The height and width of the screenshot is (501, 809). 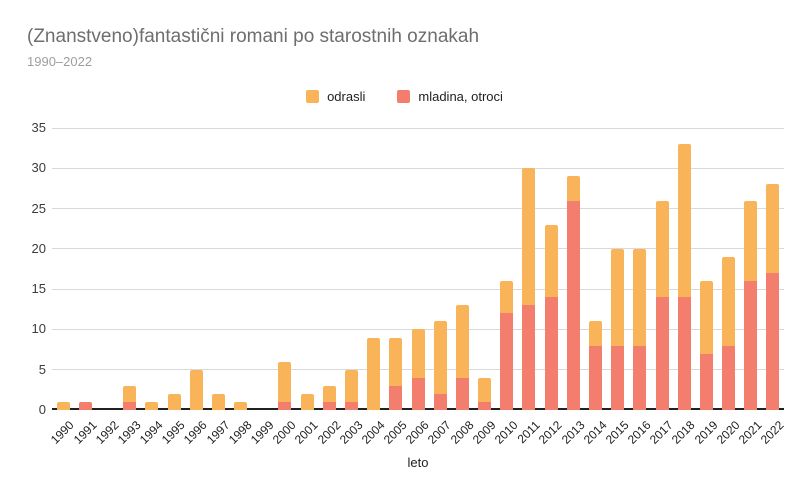 I want to click on bar-2014, so click(x=595, y=365).